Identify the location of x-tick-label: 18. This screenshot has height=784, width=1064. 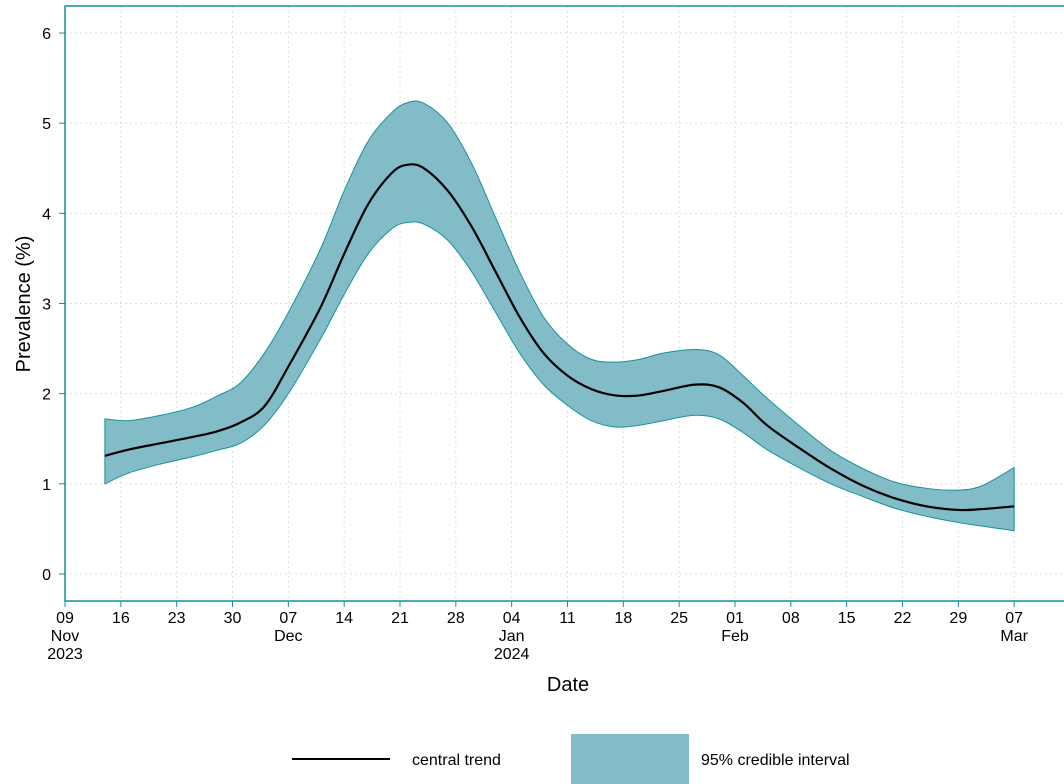
(623, 618).